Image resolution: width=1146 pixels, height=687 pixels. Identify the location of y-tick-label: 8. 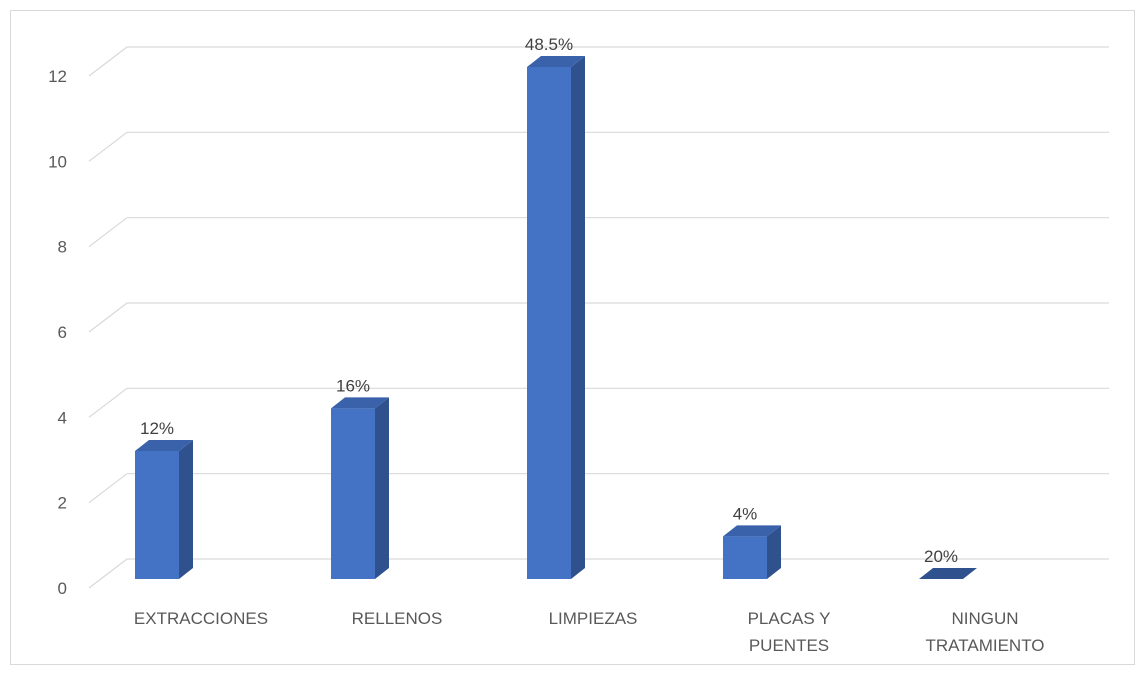
(62, 247).